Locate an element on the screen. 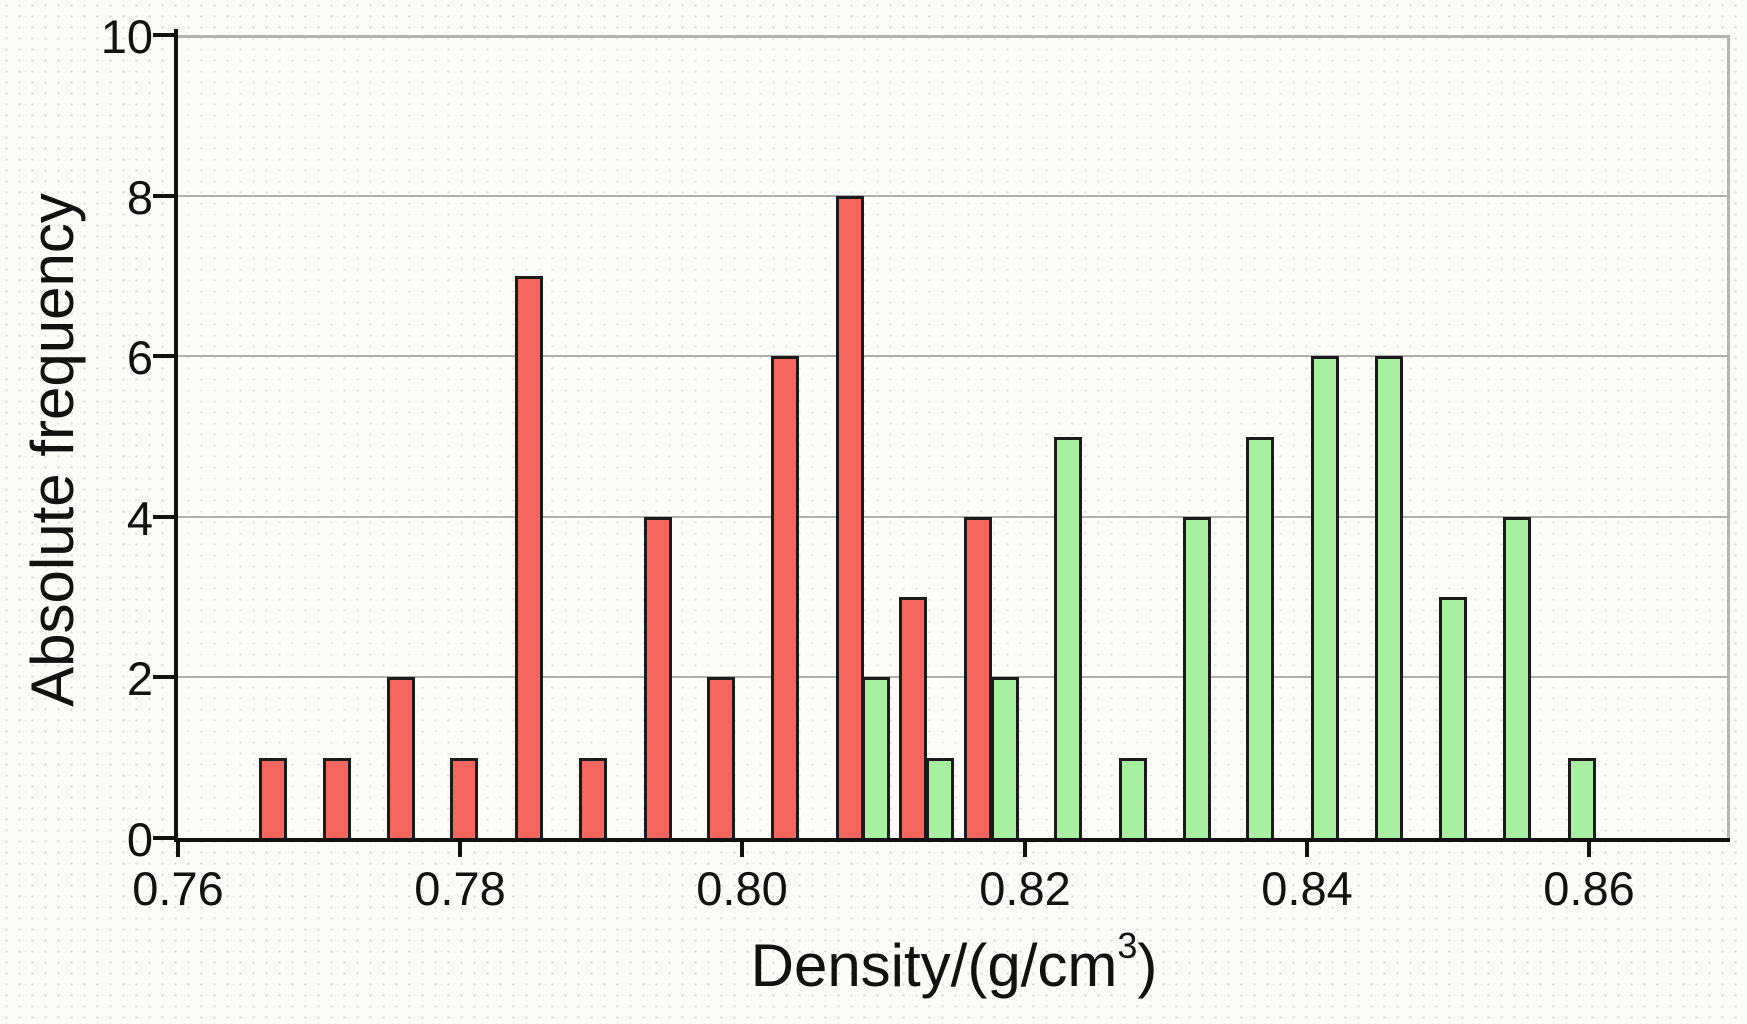 The height and width of the screenshot is (1024, 1747). y-tick-label: 0 is located at coordinates (139, 839).